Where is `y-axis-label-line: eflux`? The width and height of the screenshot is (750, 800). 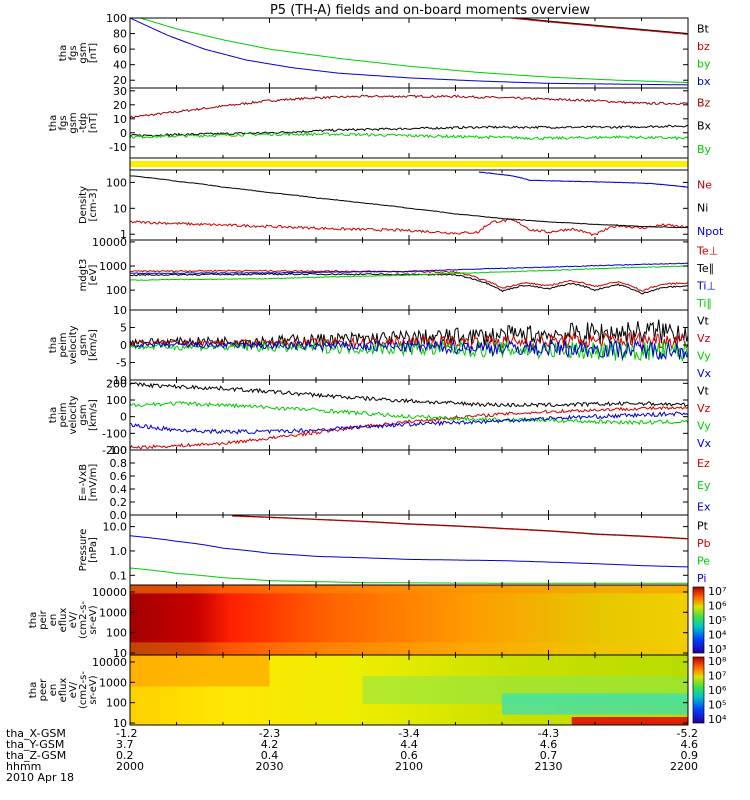 y-axis-label-line: eflux is located at coordinates (63, 620).